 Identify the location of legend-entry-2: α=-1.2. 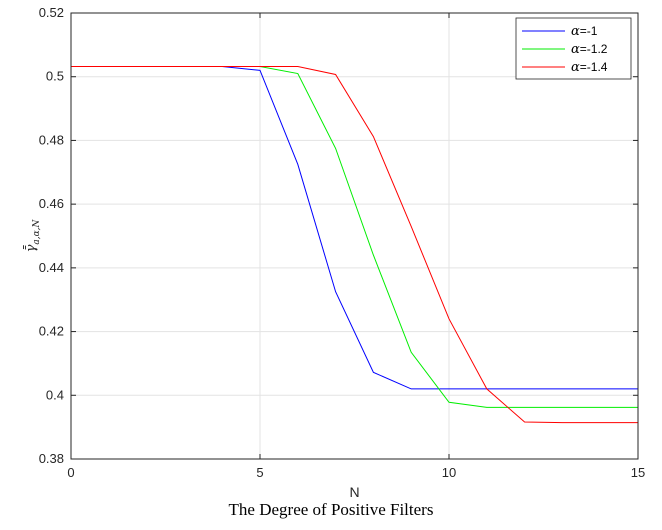
(589, 49).